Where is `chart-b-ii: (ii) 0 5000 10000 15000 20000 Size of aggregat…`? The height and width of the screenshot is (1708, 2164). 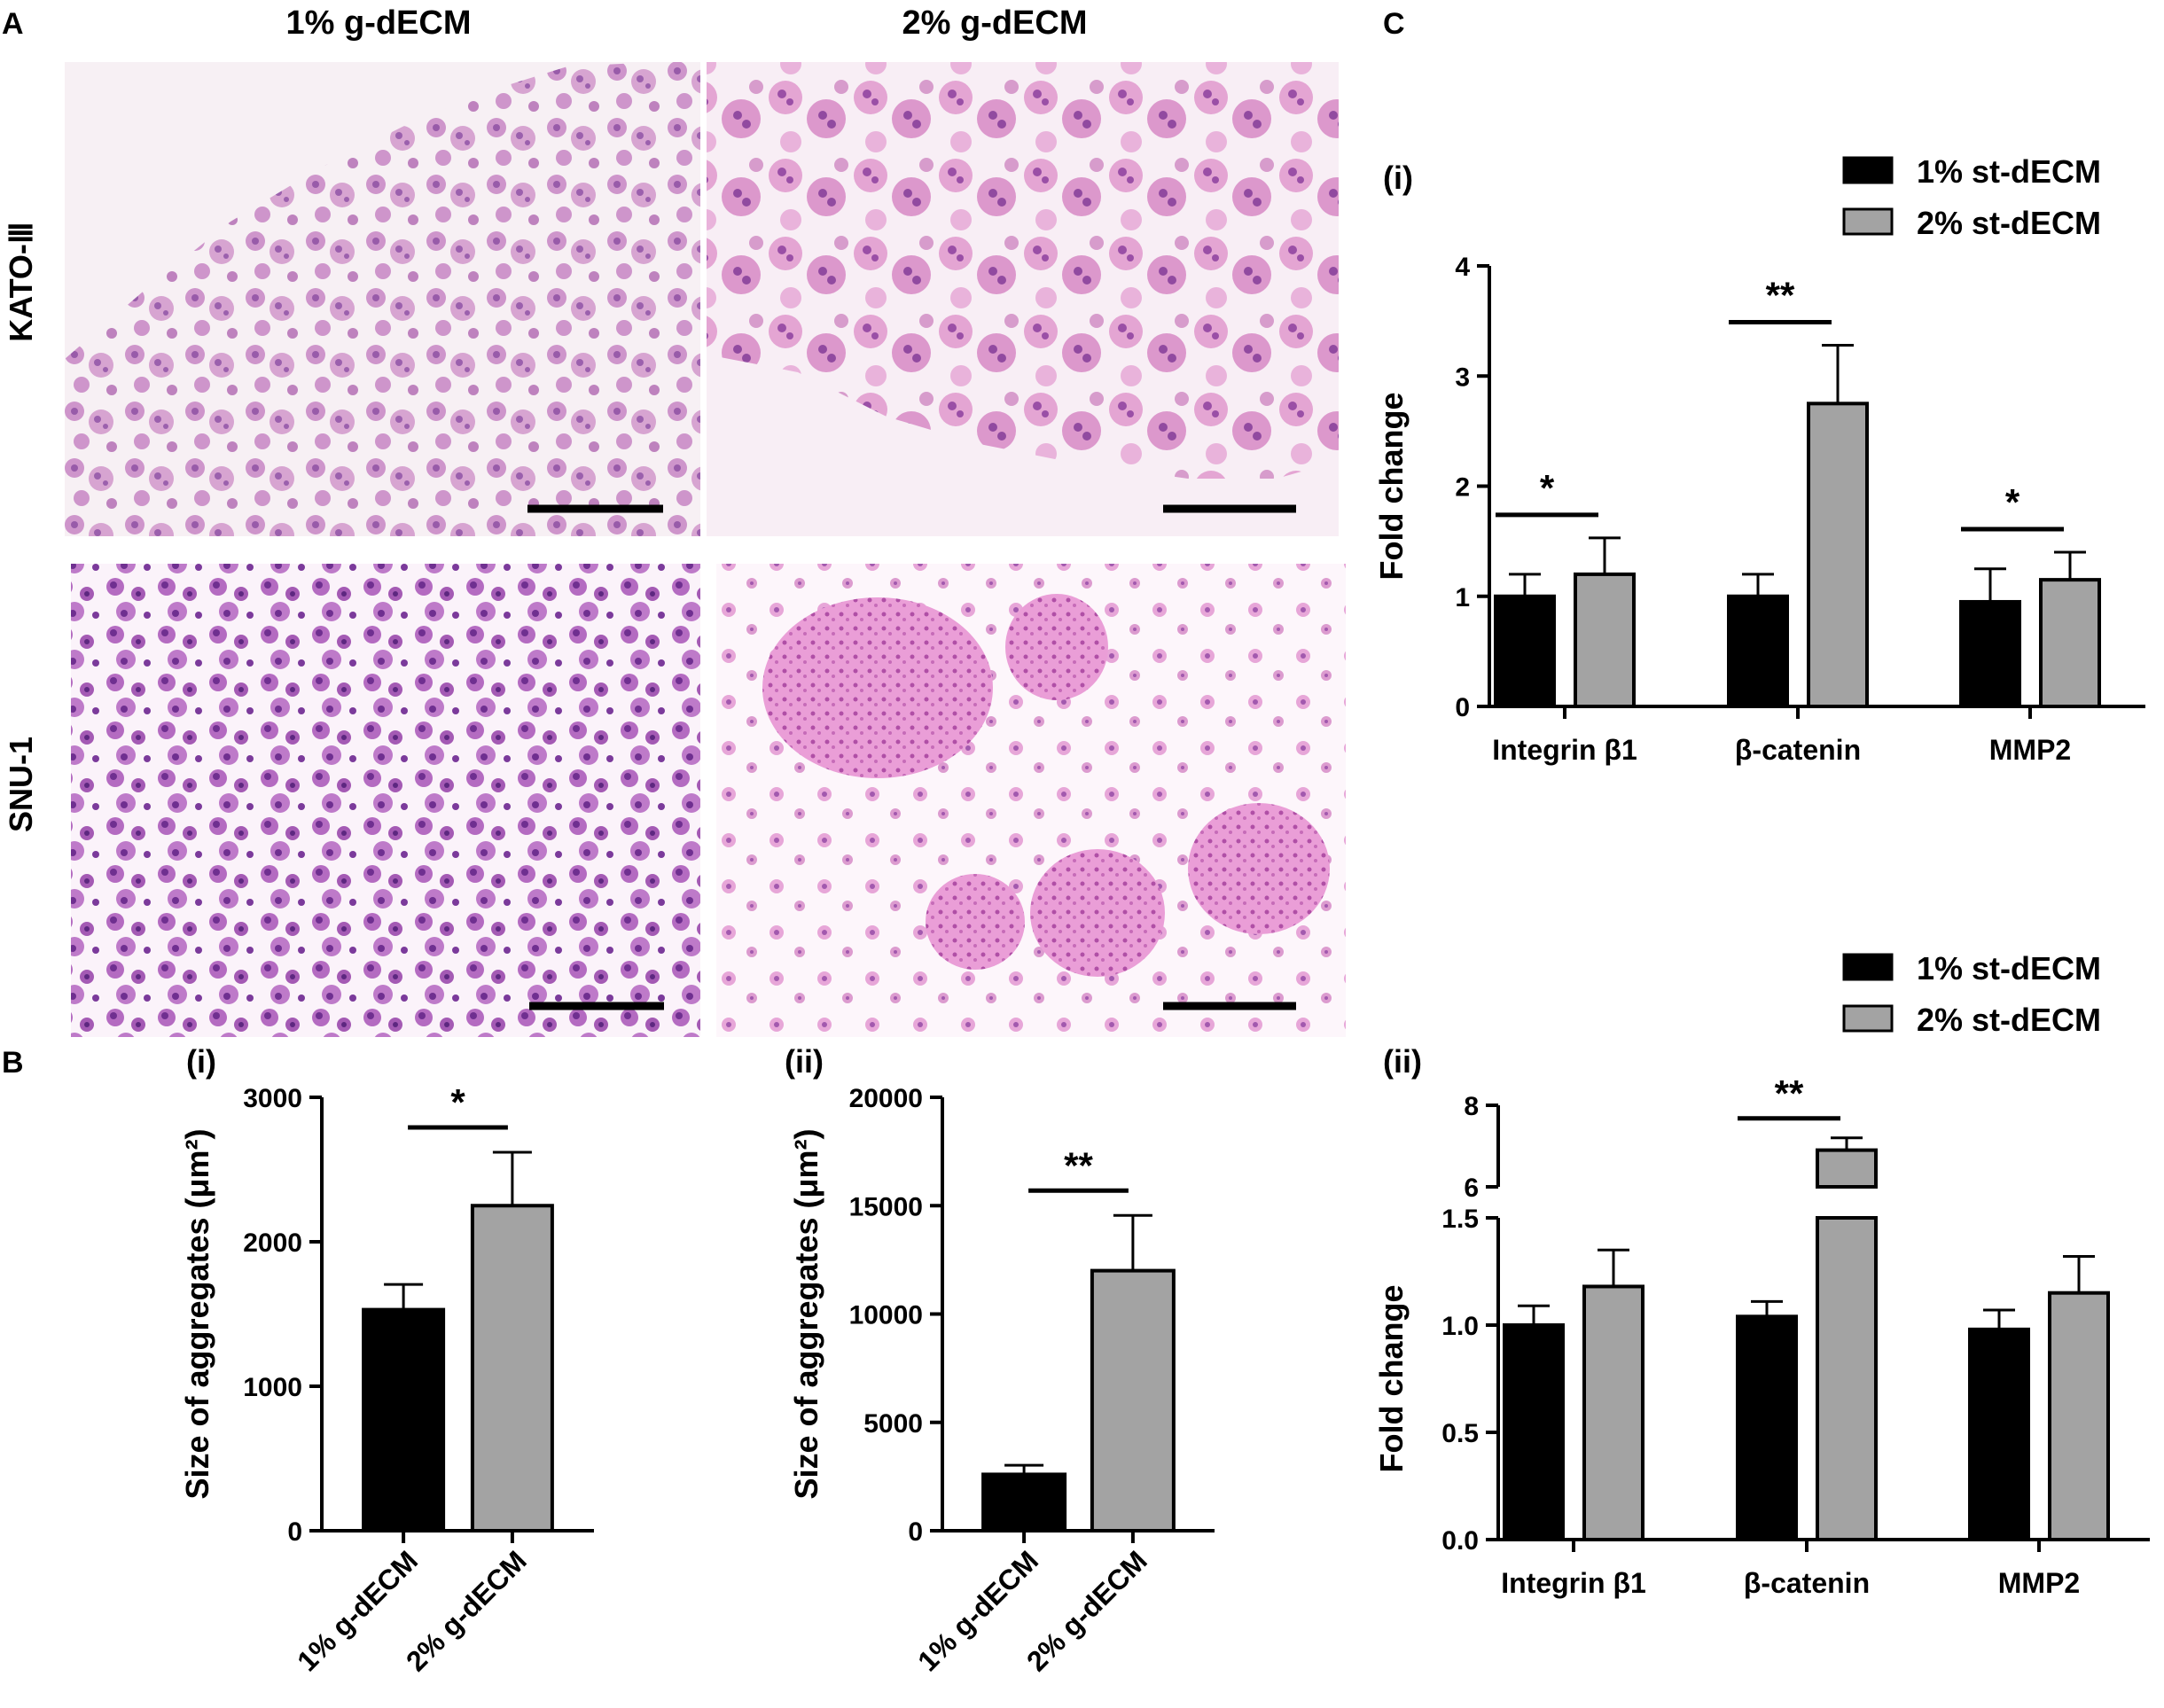
chart-b-ii: (ii) 0 5000 10000 15000 20000 Size of aggregat… is located at coordinates (1000, 1360).